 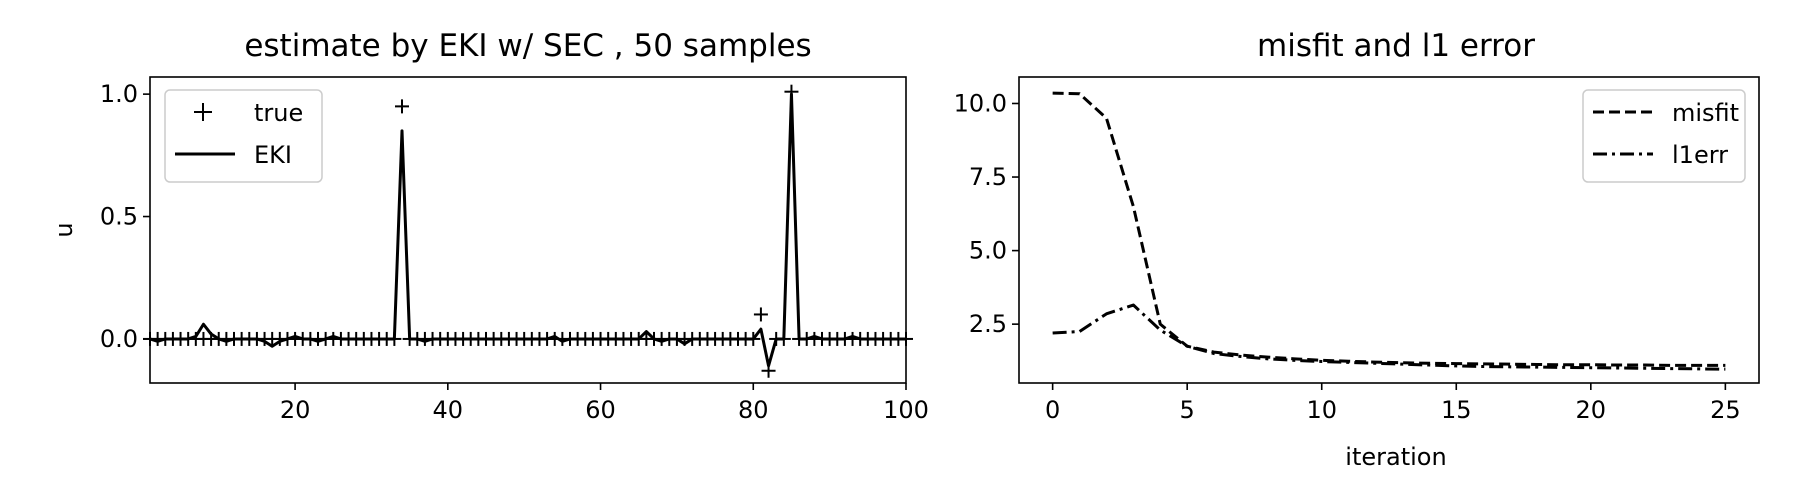 I want to click on estimate-chart-ylabel: u, so click(x=64, y=229).